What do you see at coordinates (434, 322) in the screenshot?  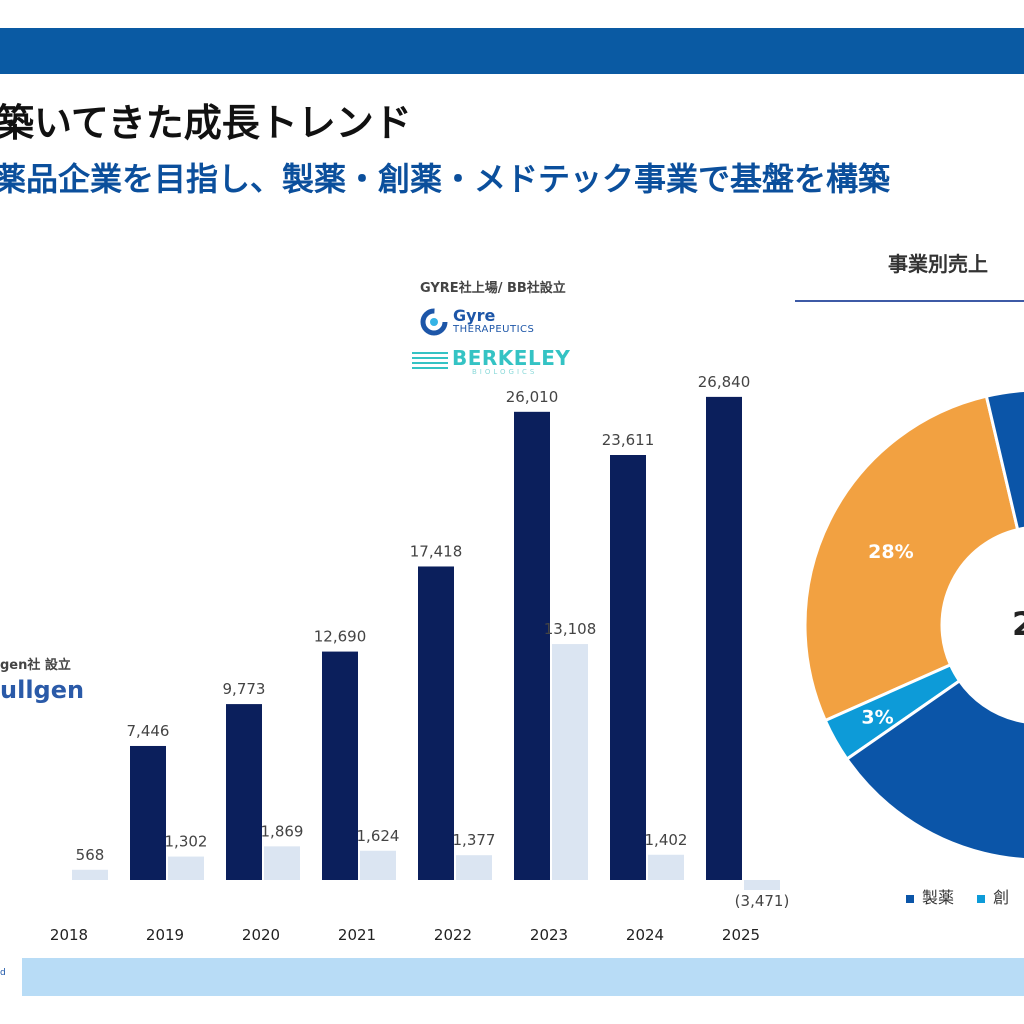 I see `gyre-mark-icon` at bounding box center [434, 322].